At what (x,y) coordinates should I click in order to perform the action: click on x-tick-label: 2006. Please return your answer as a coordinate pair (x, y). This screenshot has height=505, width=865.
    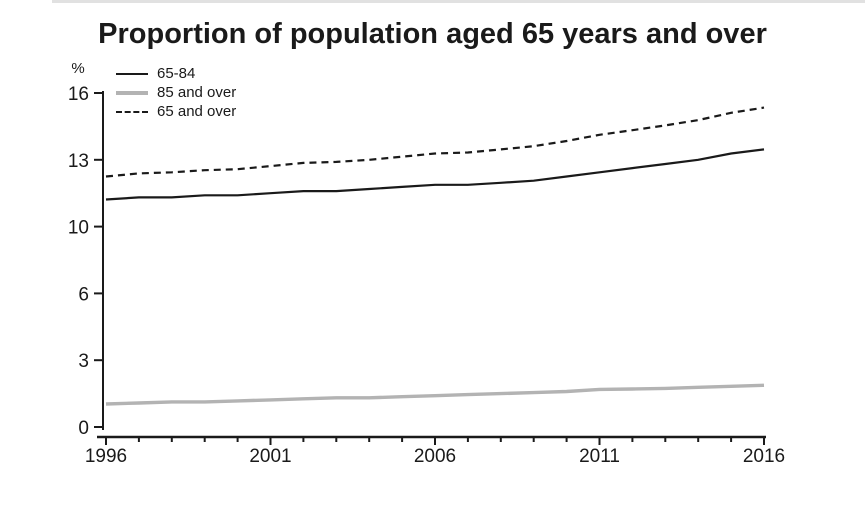
    Looking at the image, I should click on (435, 456).